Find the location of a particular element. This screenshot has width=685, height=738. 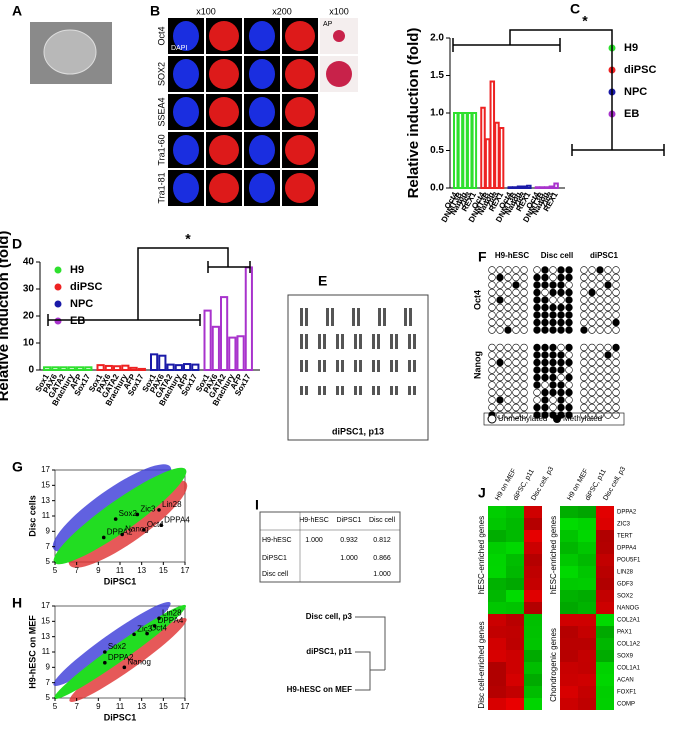

y-tick-label: 7 is located at coordinates (48, 546).